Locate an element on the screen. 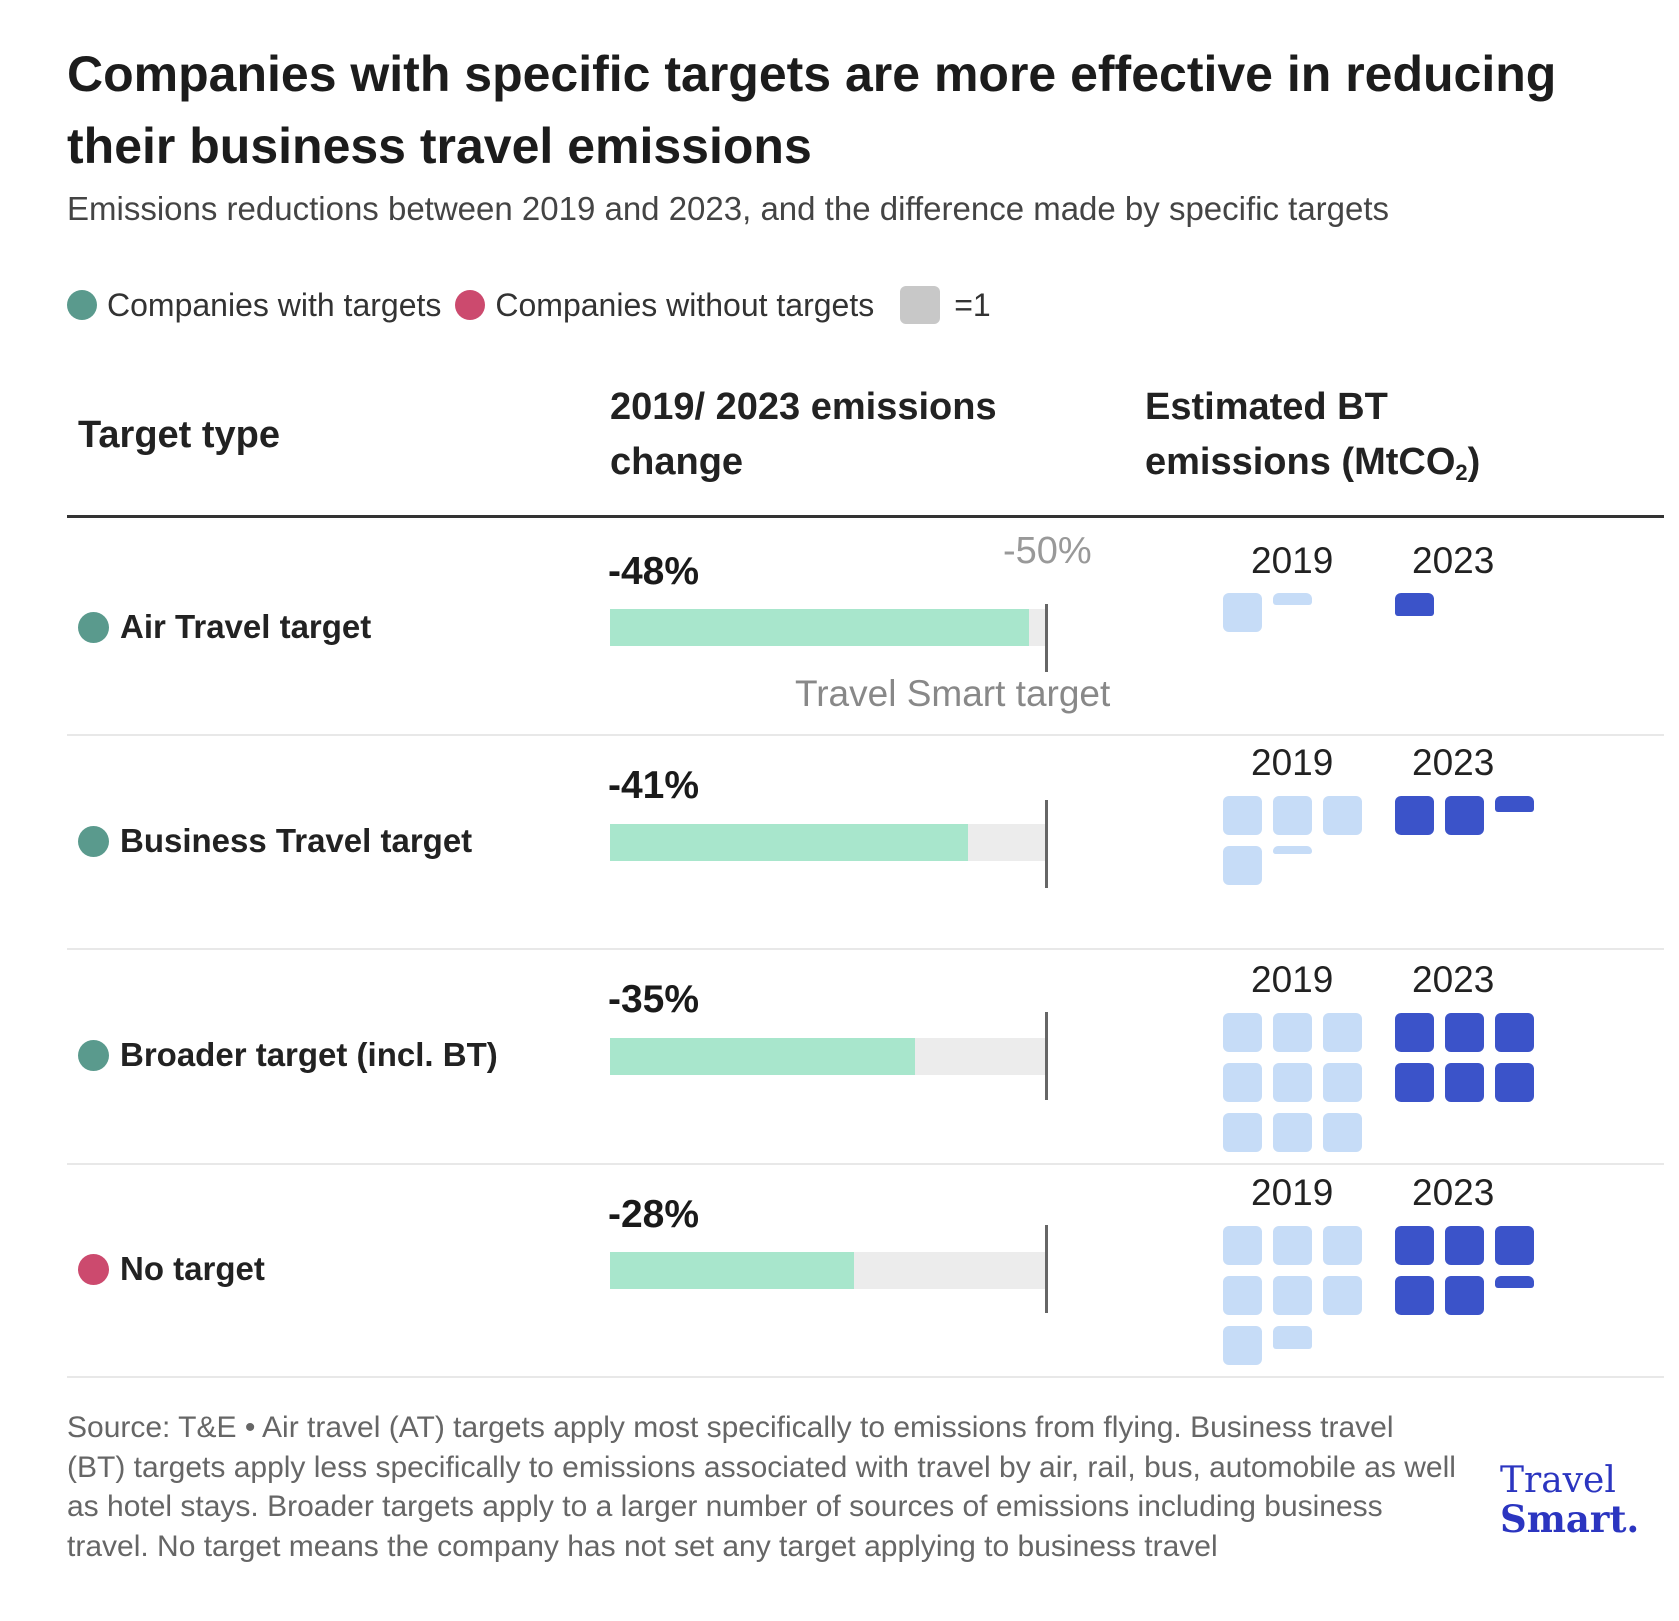 This screenshot has height=1621, width=1679. legend-without-targets-label: Companies without targets is located at coordinates (685, 304).